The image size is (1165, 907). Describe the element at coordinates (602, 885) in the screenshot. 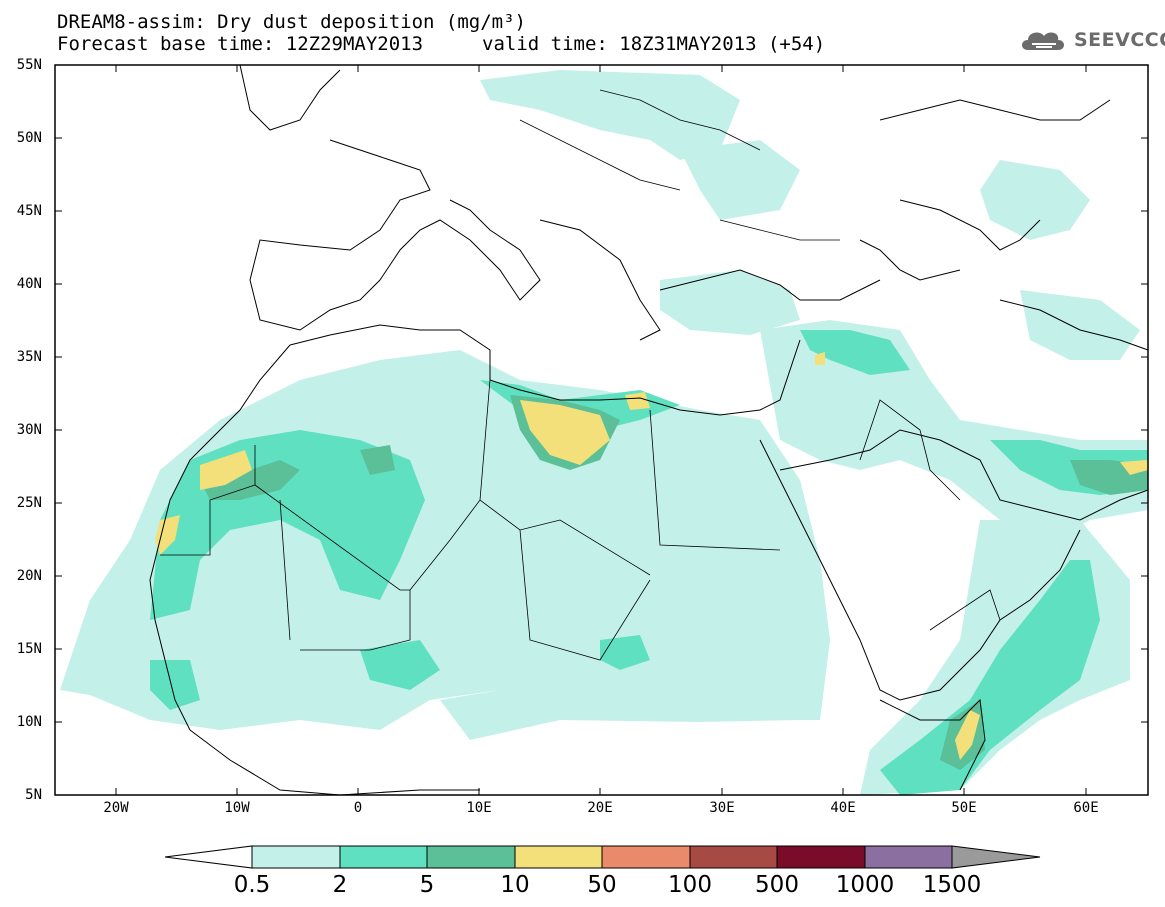

I see `colorbar-label-50: 50` at that location.